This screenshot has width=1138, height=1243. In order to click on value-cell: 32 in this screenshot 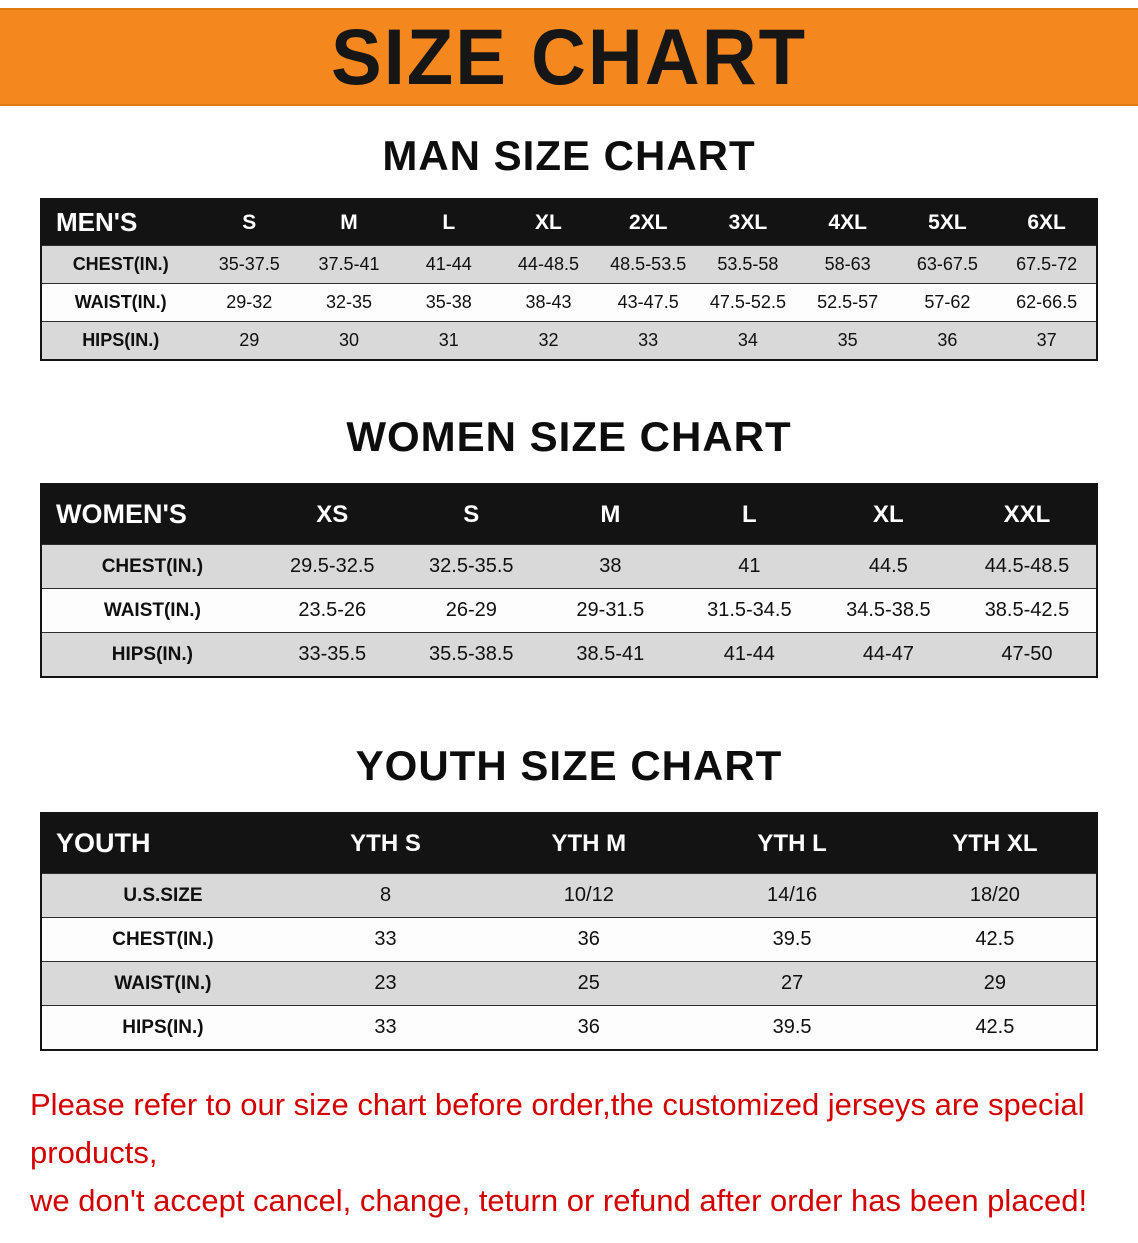, I will do `click(548, 340)`.